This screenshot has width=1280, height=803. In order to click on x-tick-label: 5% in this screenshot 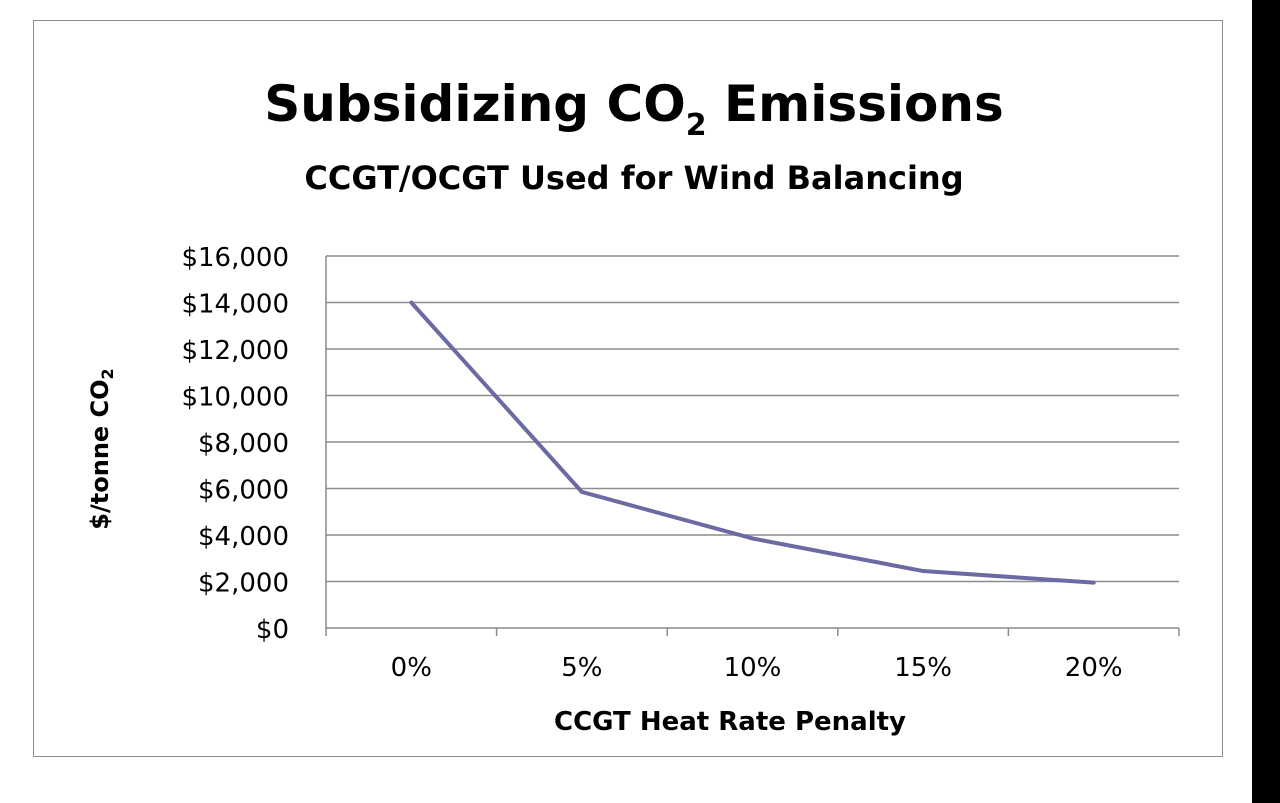, I will do `click(581, 668)`.